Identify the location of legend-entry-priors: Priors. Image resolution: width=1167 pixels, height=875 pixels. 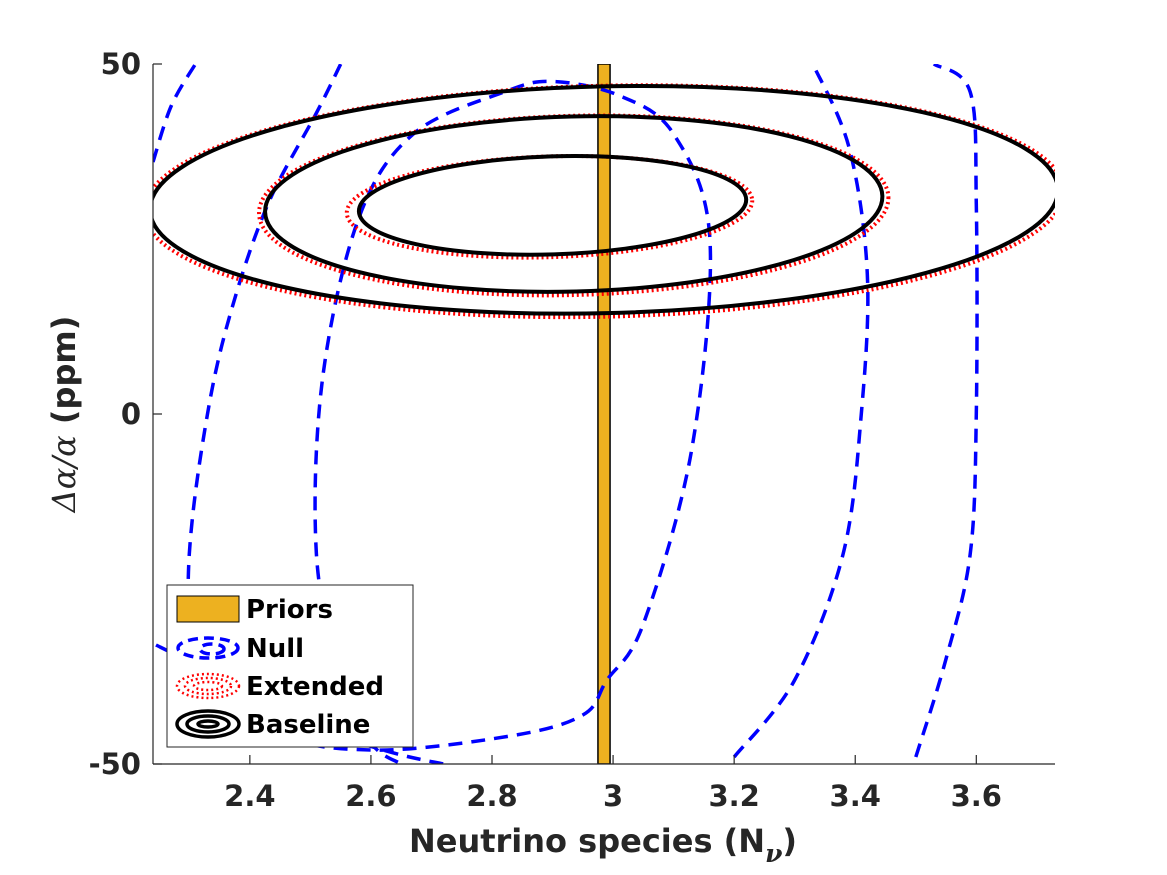
(254, 610).